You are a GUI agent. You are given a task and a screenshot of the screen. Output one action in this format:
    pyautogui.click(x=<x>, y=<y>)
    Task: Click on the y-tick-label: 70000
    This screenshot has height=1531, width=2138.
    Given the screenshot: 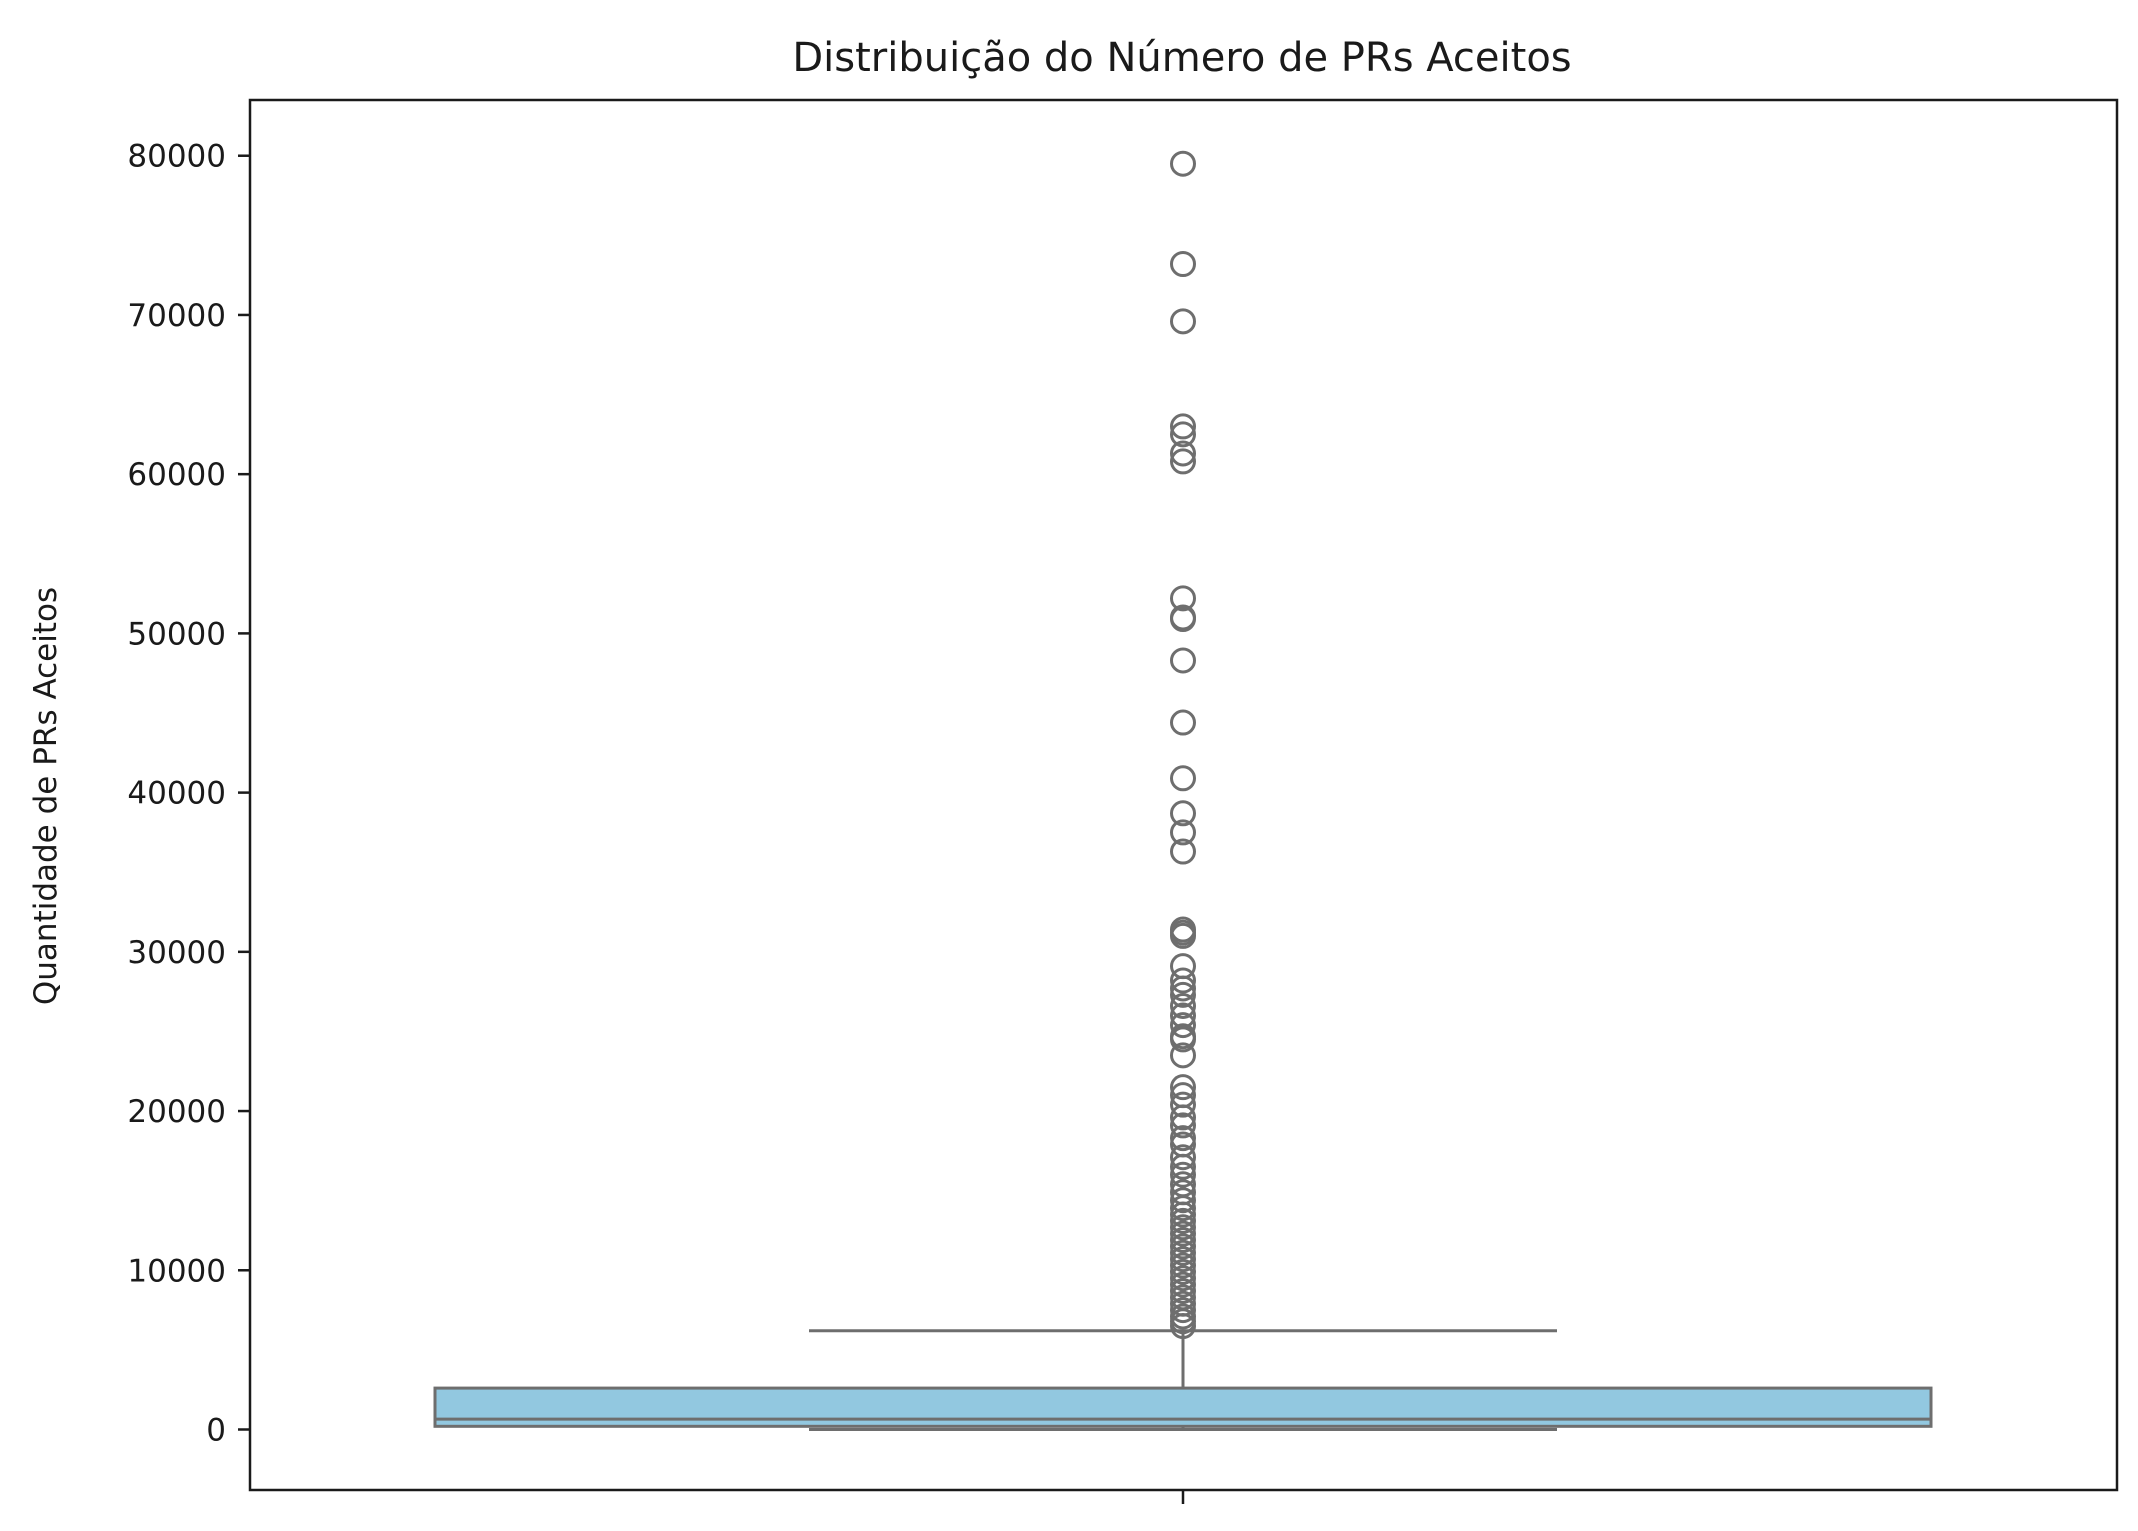 What is the action you would take?
    pyautogui.click(x=176, y=316)
    